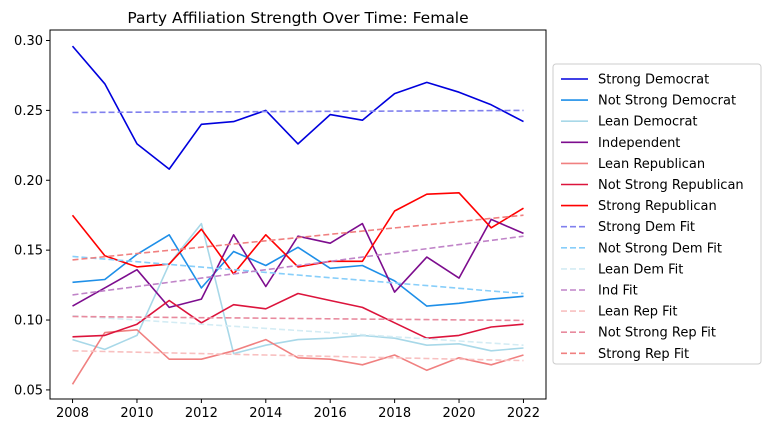 The width and height of the screenshot is (769, 435). Describe the element at coordinates (28, 390) in the screenshot. I see `y-tick-label: 0.05` at that location.